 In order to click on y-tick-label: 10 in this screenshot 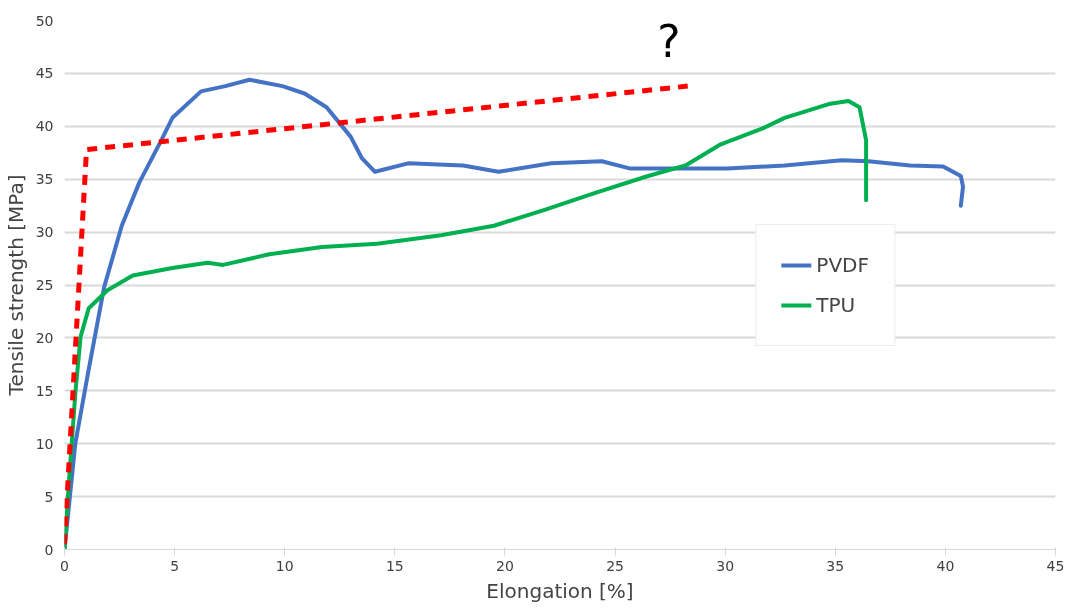, I will do `click(44, 443)`.